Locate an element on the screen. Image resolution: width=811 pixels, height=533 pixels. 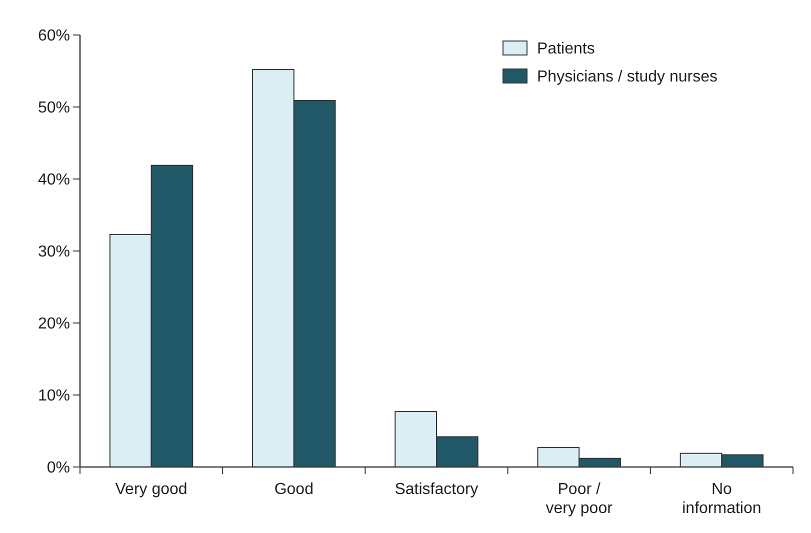
y-tick-label: 40% is located at coordinates (54, 180).